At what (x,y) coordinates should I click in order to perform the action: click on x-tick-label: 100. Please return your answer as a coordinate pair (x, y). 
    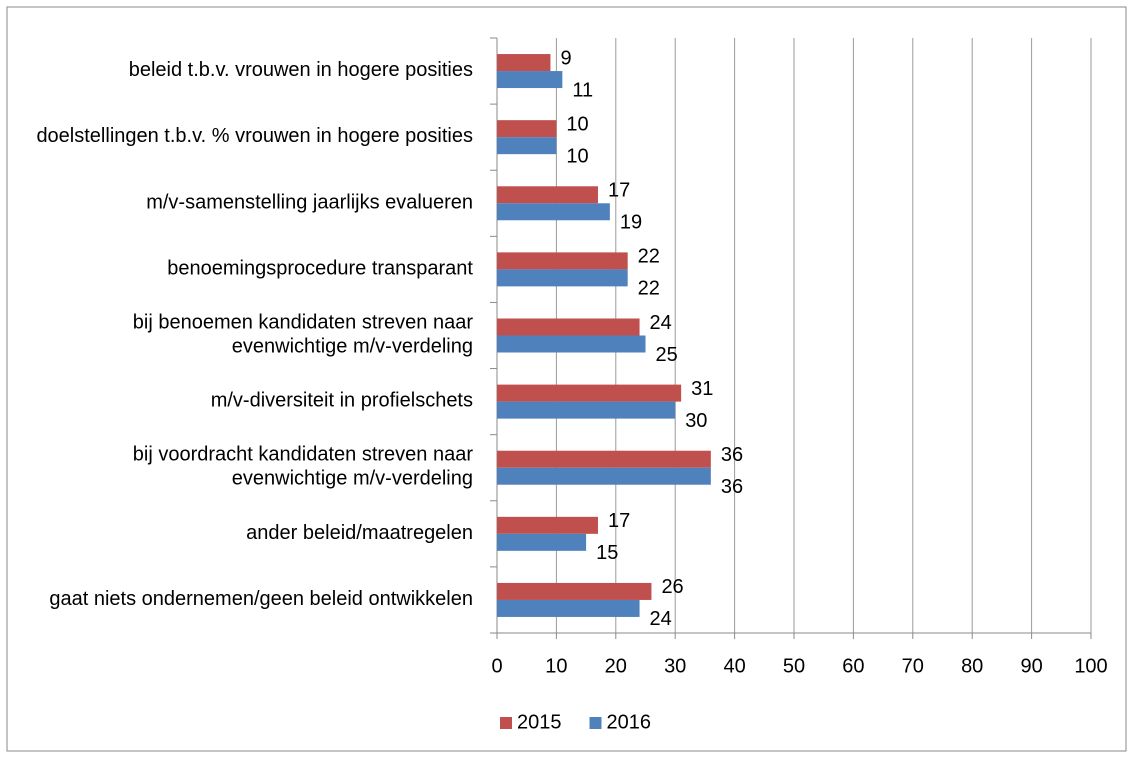
    Looking at the image, I should click on (1090, 666).